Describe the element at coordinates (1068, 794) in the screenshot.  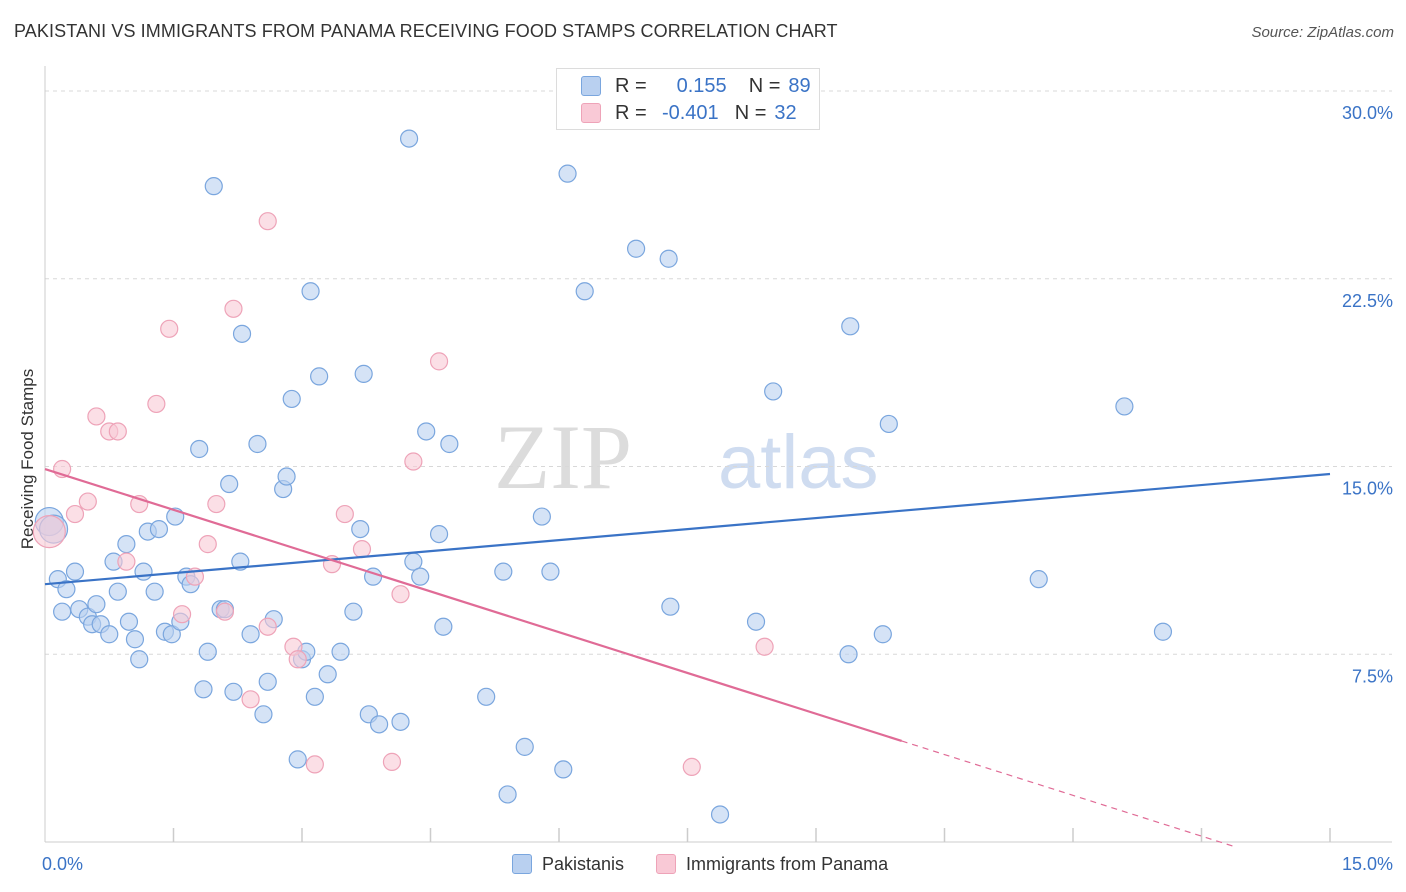
I see `trend-line-panama-extrapolated` at that location.